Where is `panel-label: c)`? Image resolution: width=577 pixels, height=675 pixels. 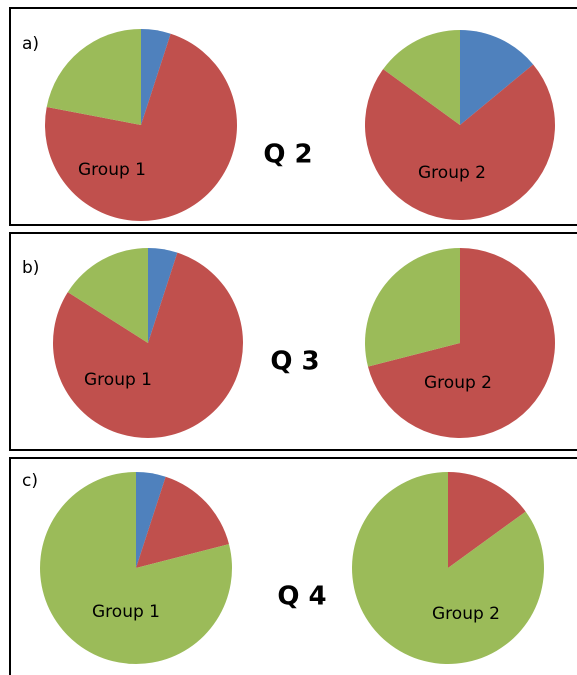
panel-label: c) is located at coordinates (30, 481).